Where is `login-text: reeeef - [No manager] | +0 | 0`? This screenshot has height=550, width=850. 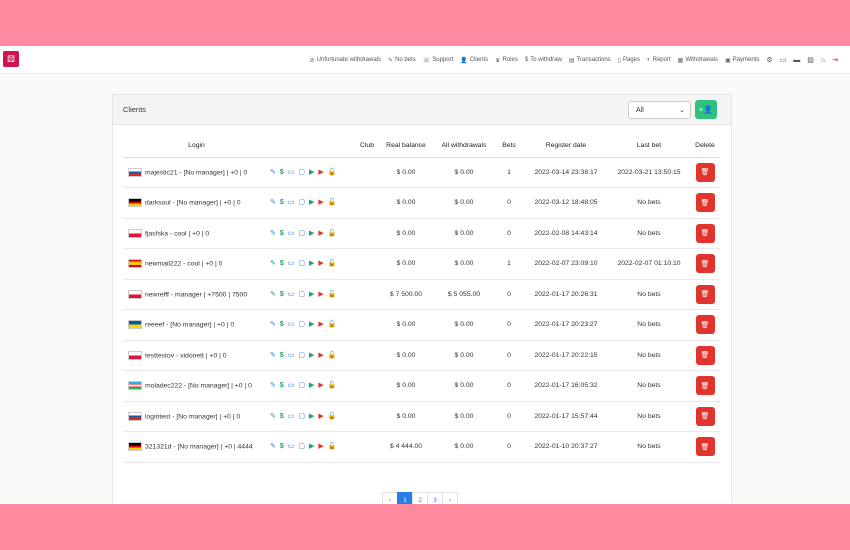
login-text: reeeef - [No manager] | +0 | 0 is located at coordinates (190, 325).